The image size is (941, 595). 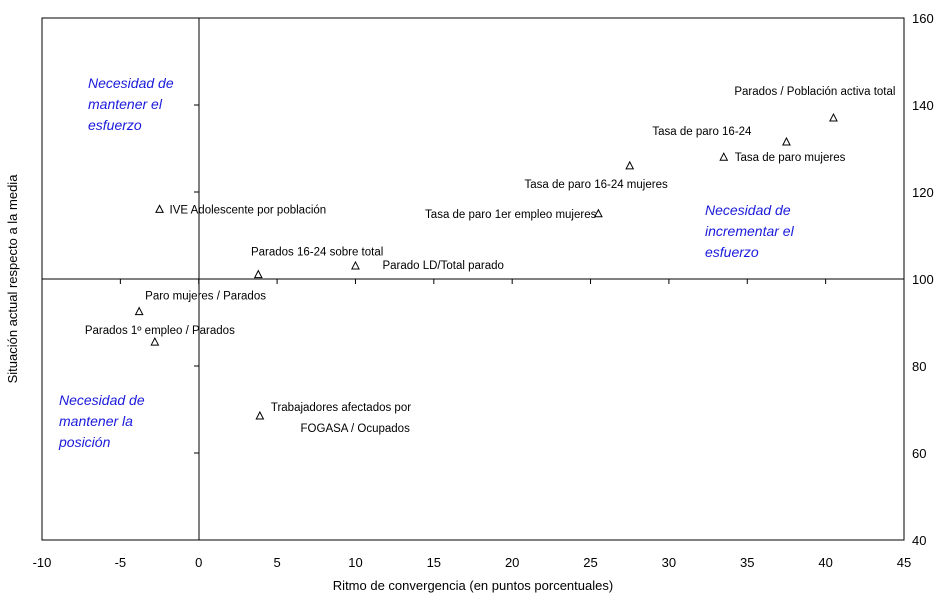 I want to click on data-point-label: Tasa de paro mujeres, so click(x=790, y=158).